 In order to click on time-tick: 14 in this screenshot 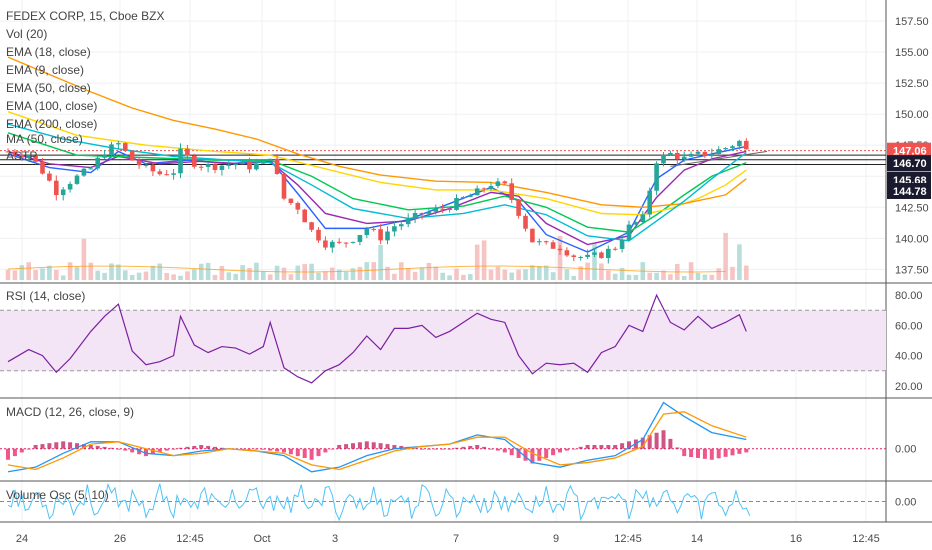, I will do `click(697, 539)`.